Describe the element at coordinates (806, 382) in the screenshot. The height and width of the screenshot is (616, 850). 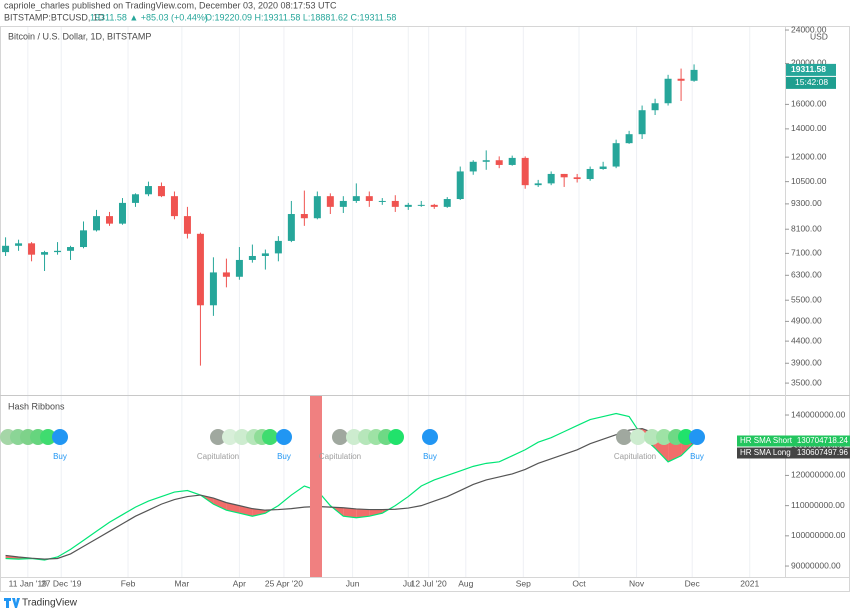
I see `y-tick-label: 3500.00` at that location.